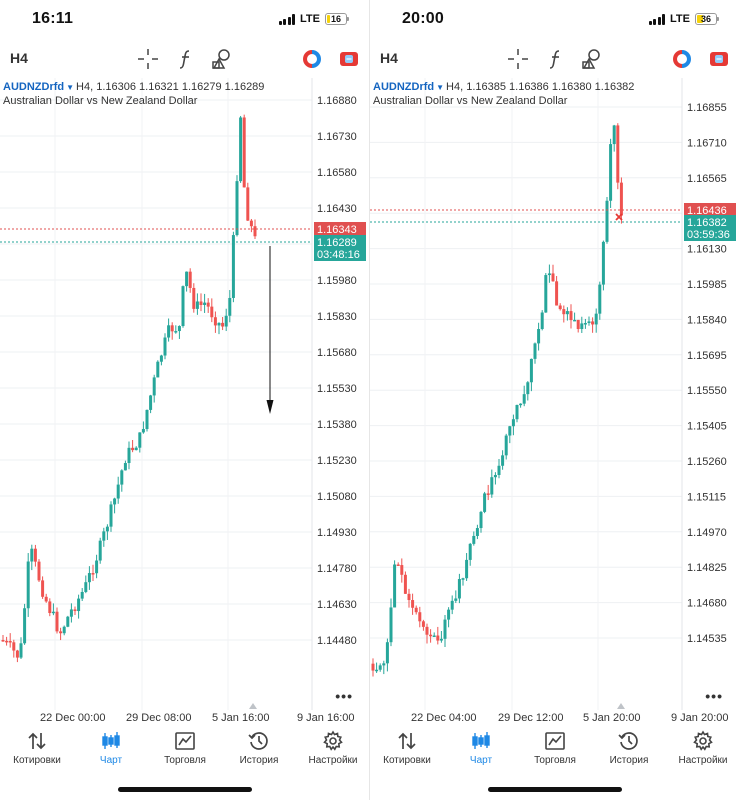 The height and width of the screenshot is (800, 739). I want to click on price-tick: 1.15405, so click(707, 427).